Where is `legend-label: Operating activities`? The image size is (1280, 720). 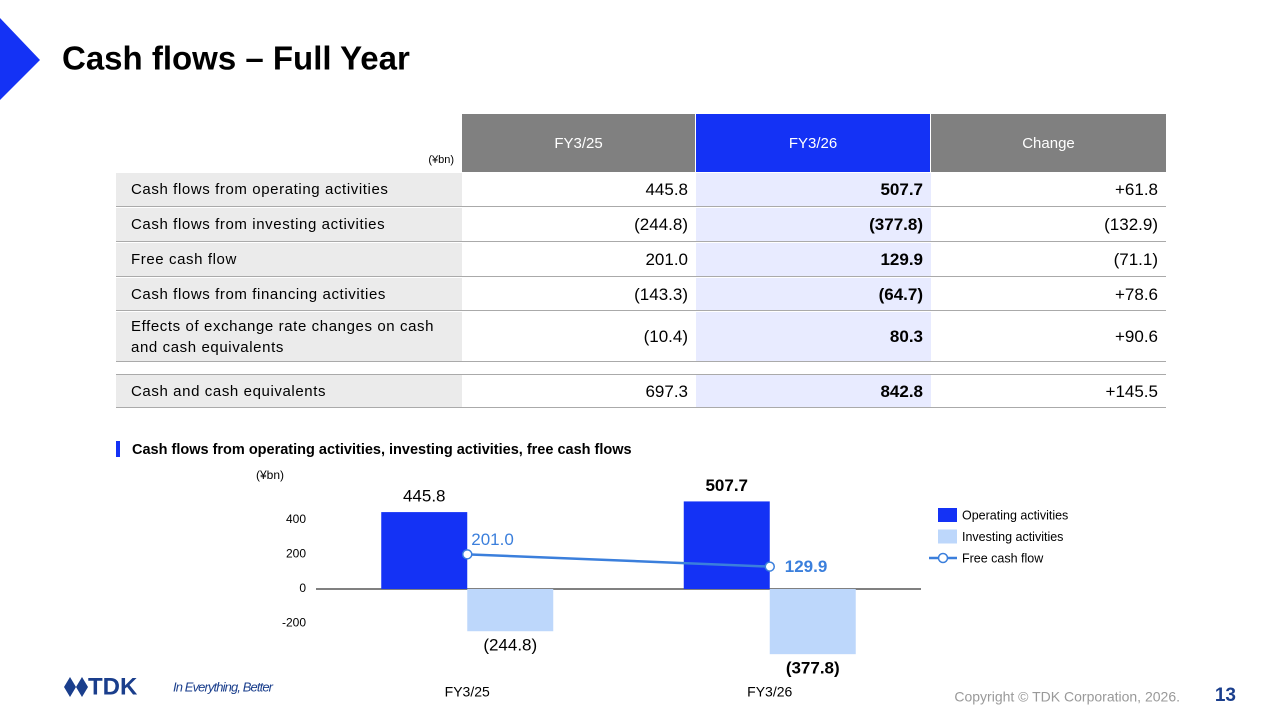
legend-label: Operating activities is located at coordinates (1015, 515).